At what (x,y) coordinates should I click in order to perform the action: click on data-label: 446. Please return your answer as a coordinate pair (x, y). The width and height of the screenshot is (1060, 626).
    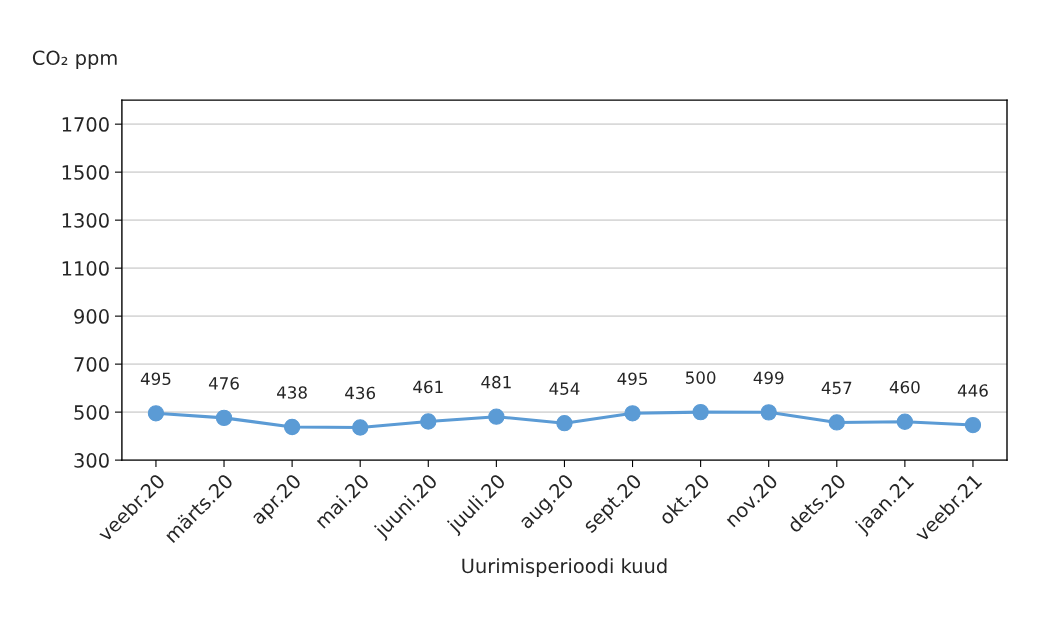
    Looking at the image, I should click on (972, 390).